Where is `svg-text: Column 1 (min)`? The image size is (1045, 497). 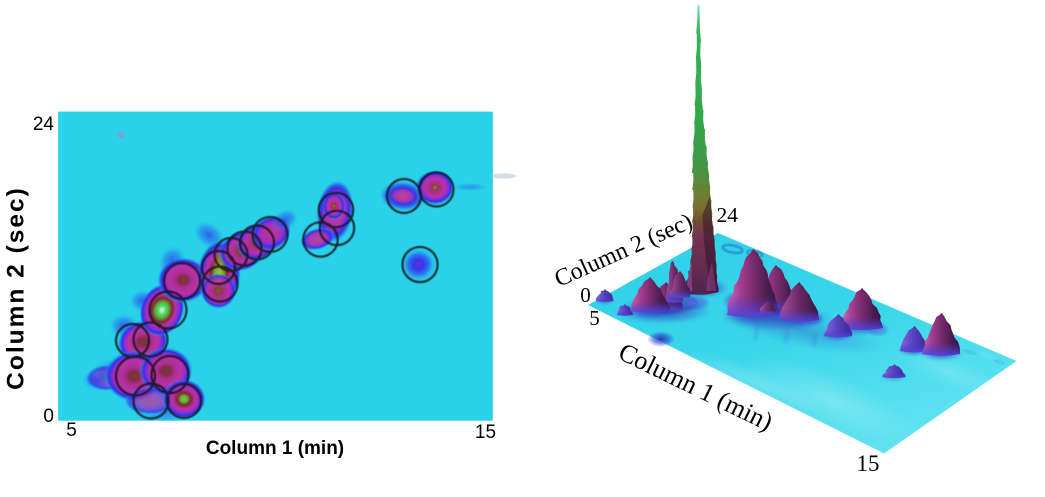 svg-text: Column 1 (min) is located at coordinates (275, 448).